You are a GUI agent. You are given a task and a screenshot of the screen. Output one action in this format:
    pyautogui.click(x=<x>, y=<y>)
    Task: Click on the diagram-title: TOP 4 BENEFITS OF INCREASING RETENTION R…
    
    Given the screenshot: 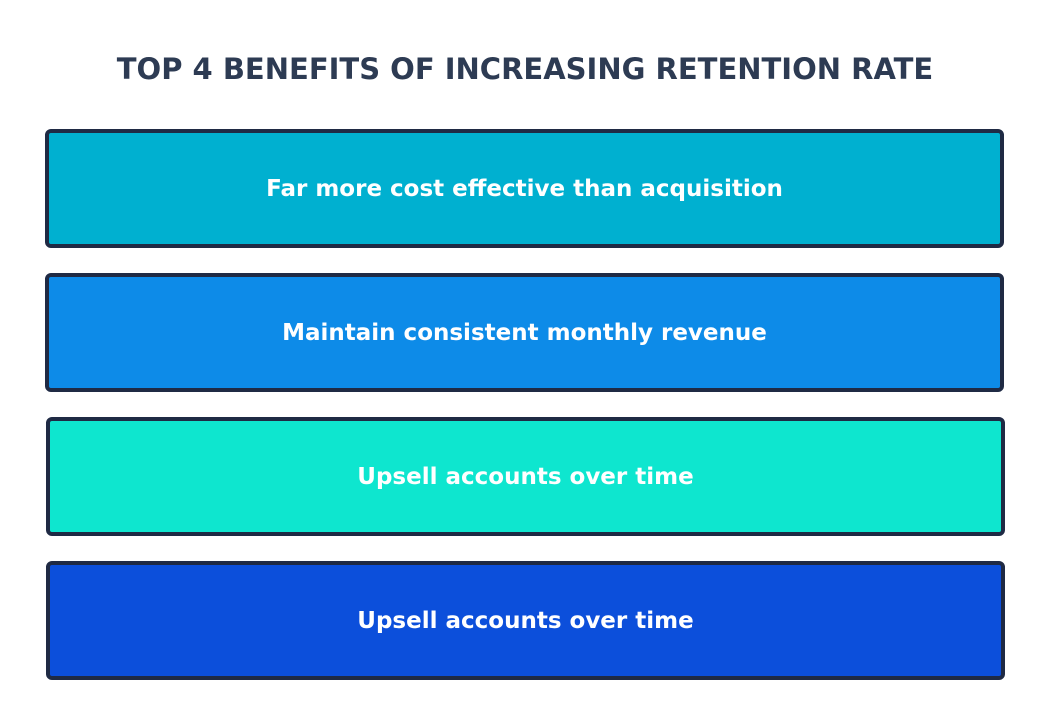 What is the action you would take?
    pyautogui.click(x=525, y=69)
    